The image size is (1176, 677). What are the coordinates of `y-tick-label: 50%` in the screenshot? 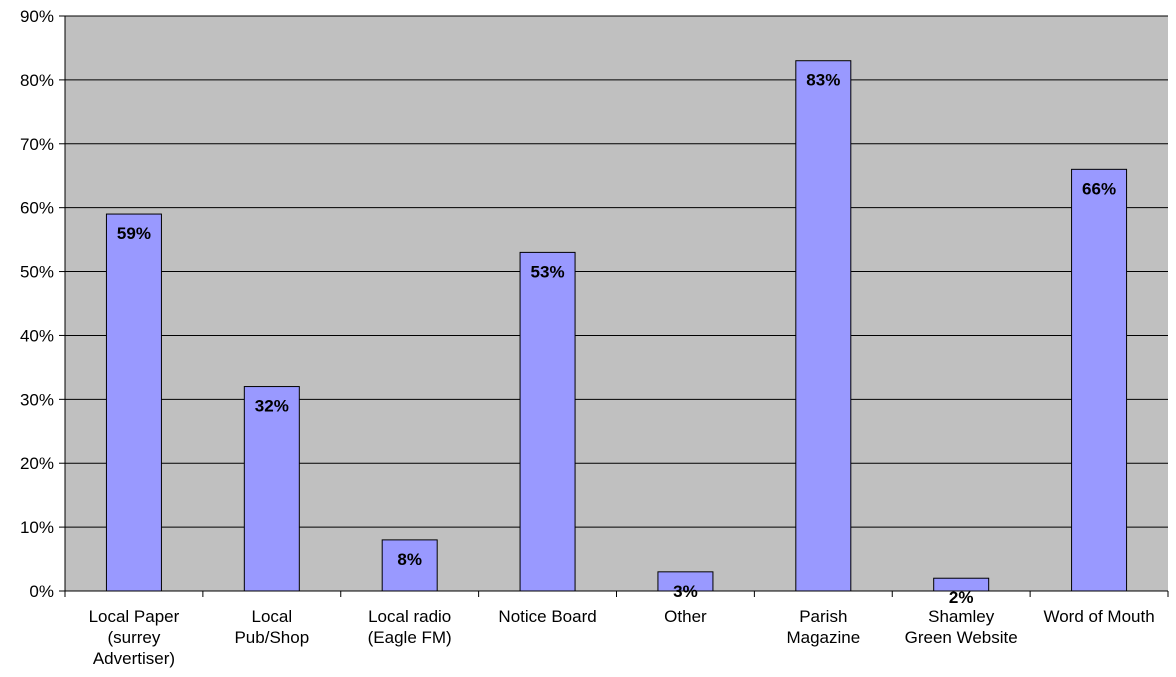 It's located at (37, 272).